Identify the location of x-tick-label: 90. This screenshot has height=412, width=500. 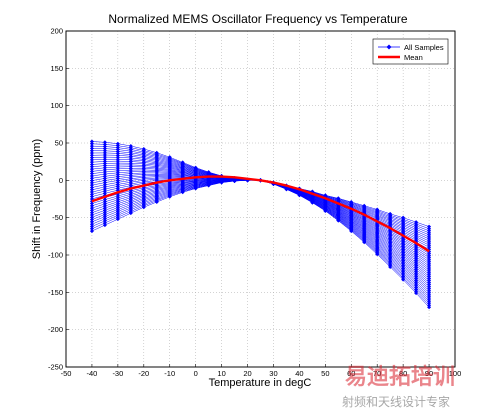
(429, 373).